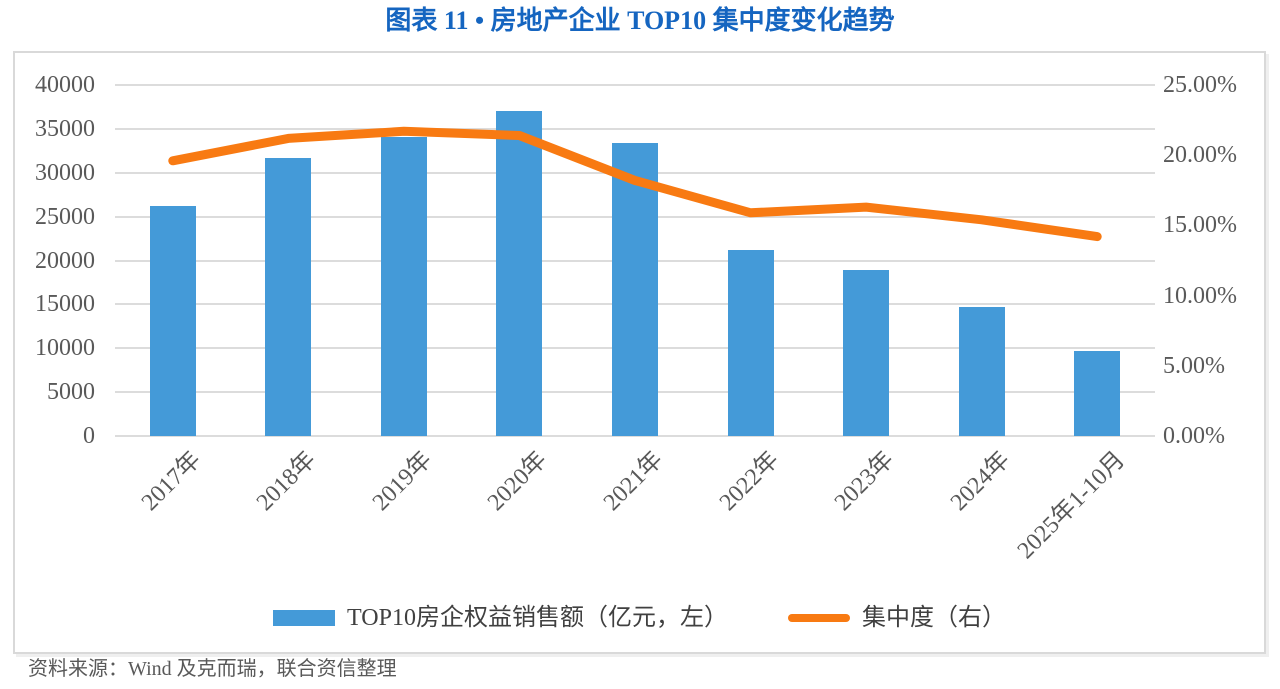  What do you see at coordinates (866, 353) in the screenshot?
I see `bar-2023年` at bounding box center [866, 353].